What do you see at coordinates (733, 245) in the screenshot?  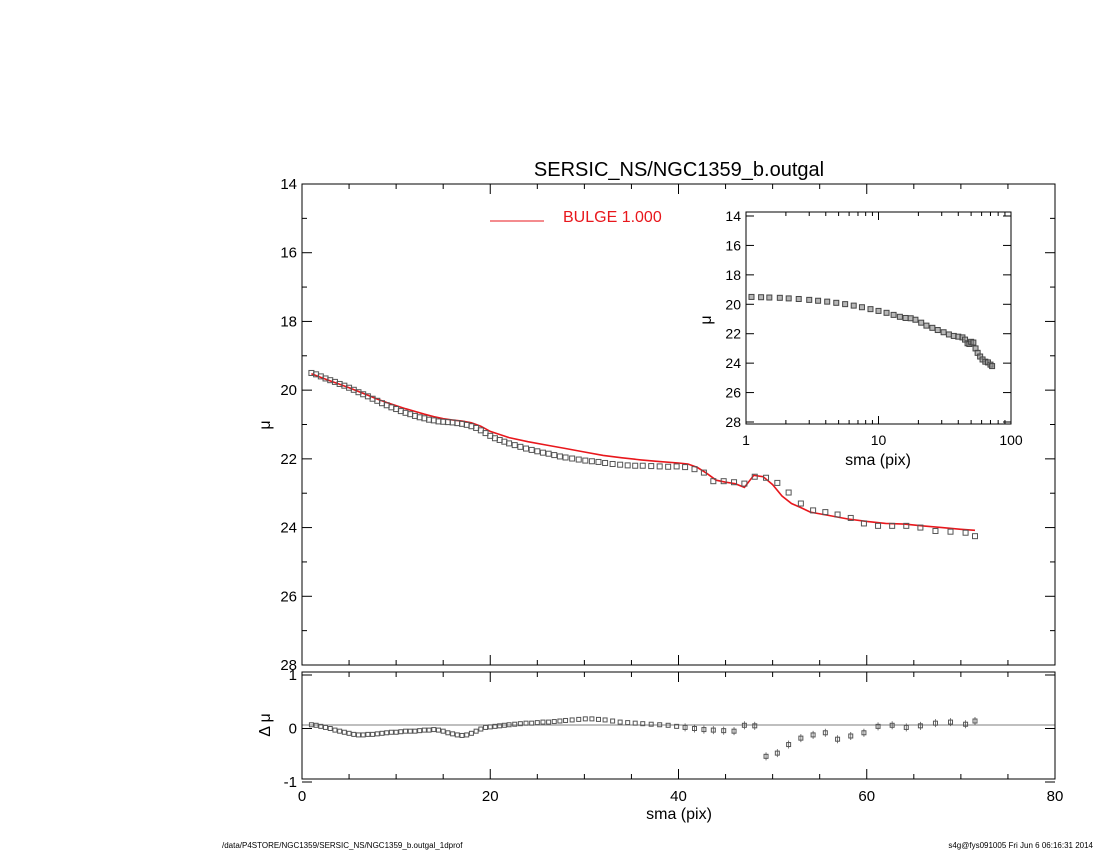 I see `inset-y-tick-label: 16` at bounding box center [733, 245].